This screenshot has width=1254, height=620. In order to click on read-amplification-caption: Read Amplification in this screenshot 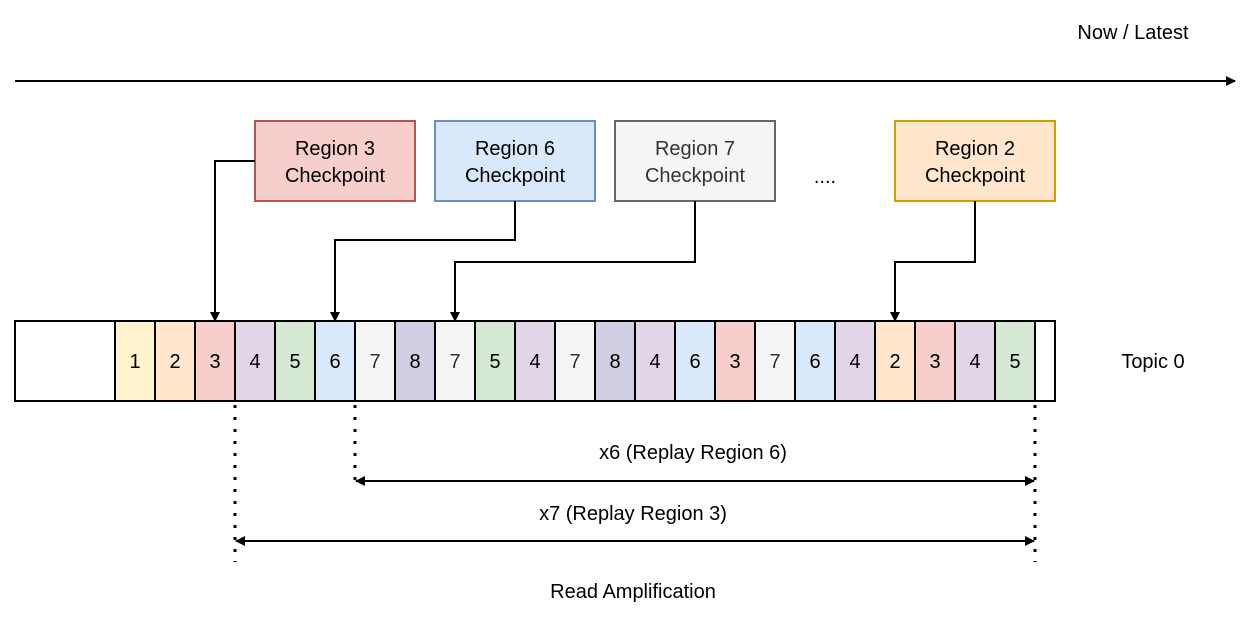, I will do `click(633, 592)`.